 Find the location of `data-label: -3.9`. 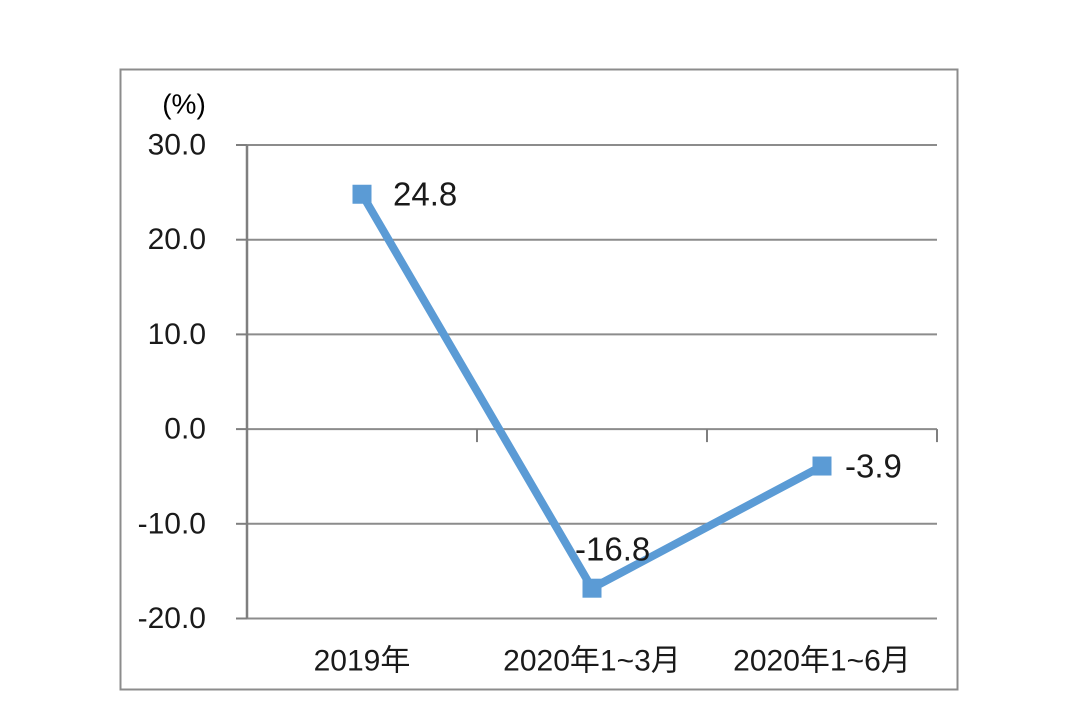

data-label: -3.9 is located at coordinates (873, 466).